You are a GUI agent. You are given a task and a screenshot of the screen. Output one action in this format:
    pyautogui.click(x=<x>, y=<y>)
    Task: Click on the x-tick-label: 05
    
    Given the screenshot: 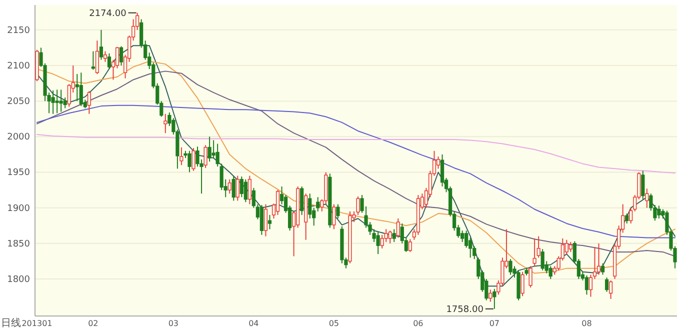 What is the action you would take?
    pyautogui.click(x=334, y=323)
    